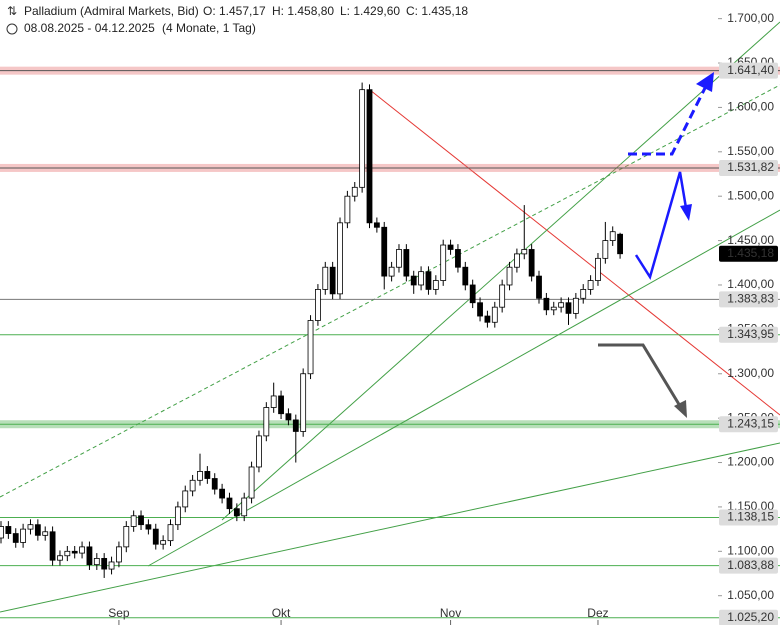 The image size is (780, 630). I want to click on chart-icon: ⇅, so click(12, 11).